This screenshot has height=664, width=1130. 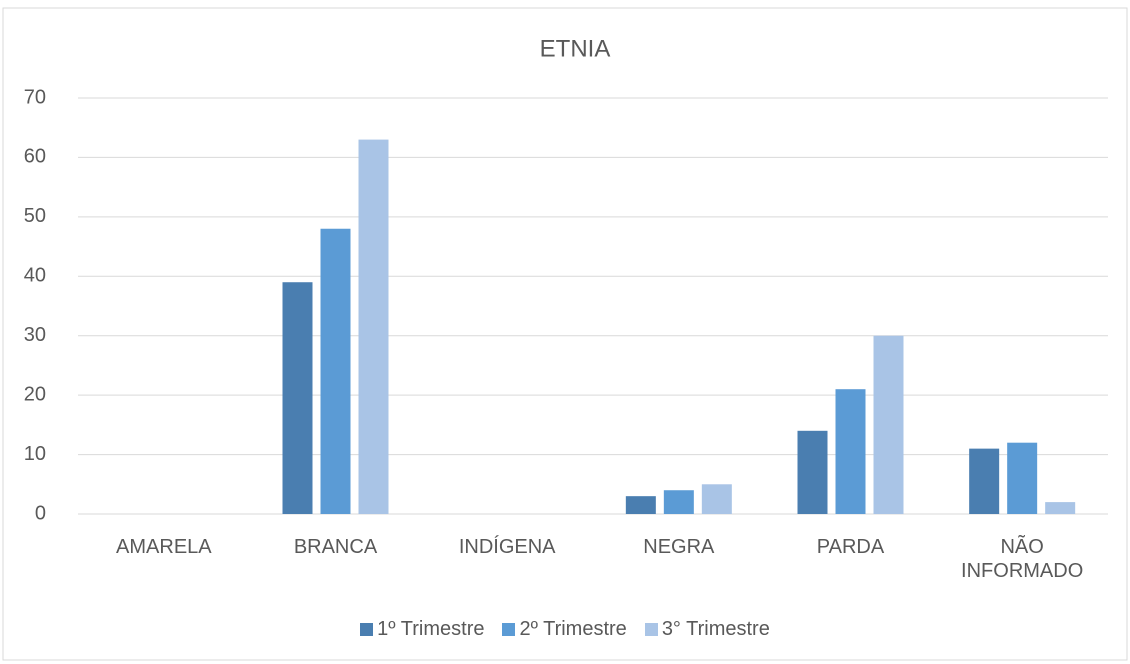 What do you see at coordinates (679, 547) in the screenshot?
I see `x-tick-label: NEGRA` at bounding box center [679, 547].